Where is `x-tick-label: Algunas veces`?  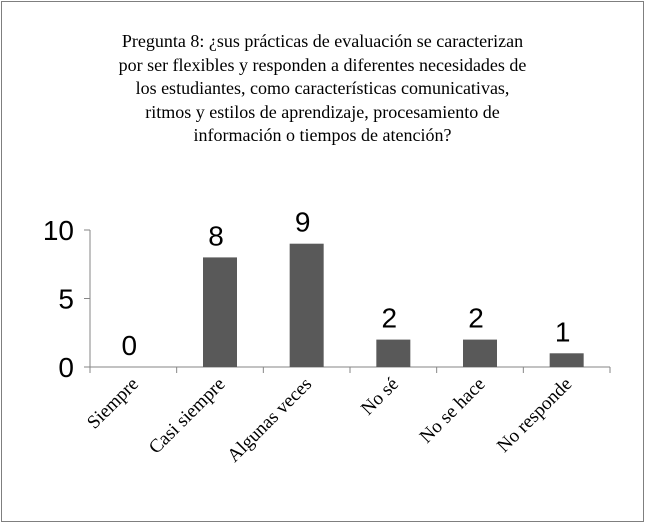
x-tick-label: Algunas veces is located at coordinates (269, 420).